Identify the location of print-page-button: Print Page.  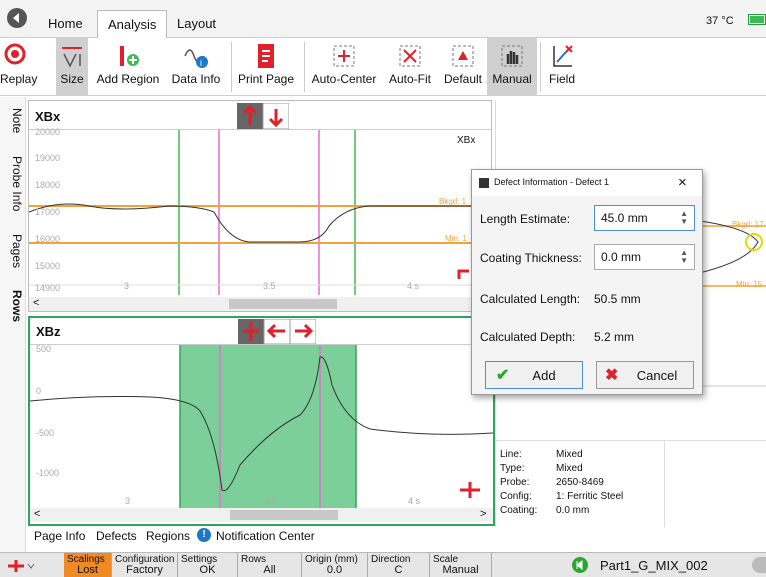
(266, 67).